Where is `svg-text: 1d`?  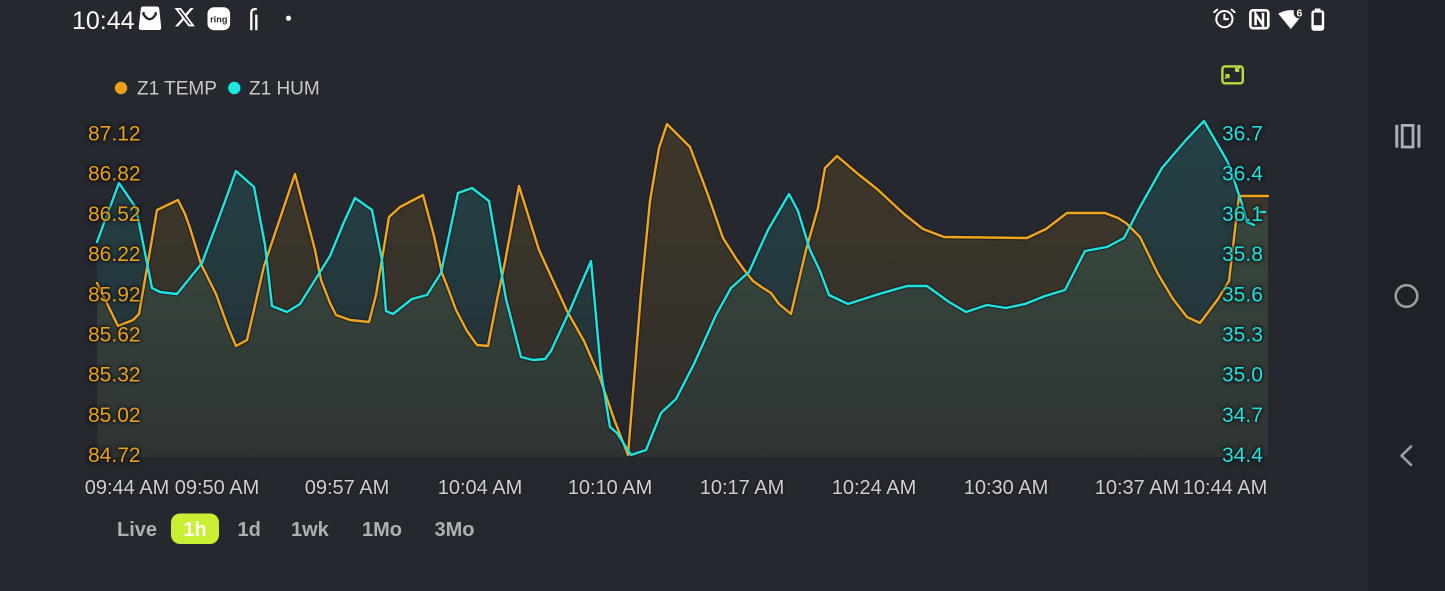
svg-text: 1d is located at coordinates (249, 530).